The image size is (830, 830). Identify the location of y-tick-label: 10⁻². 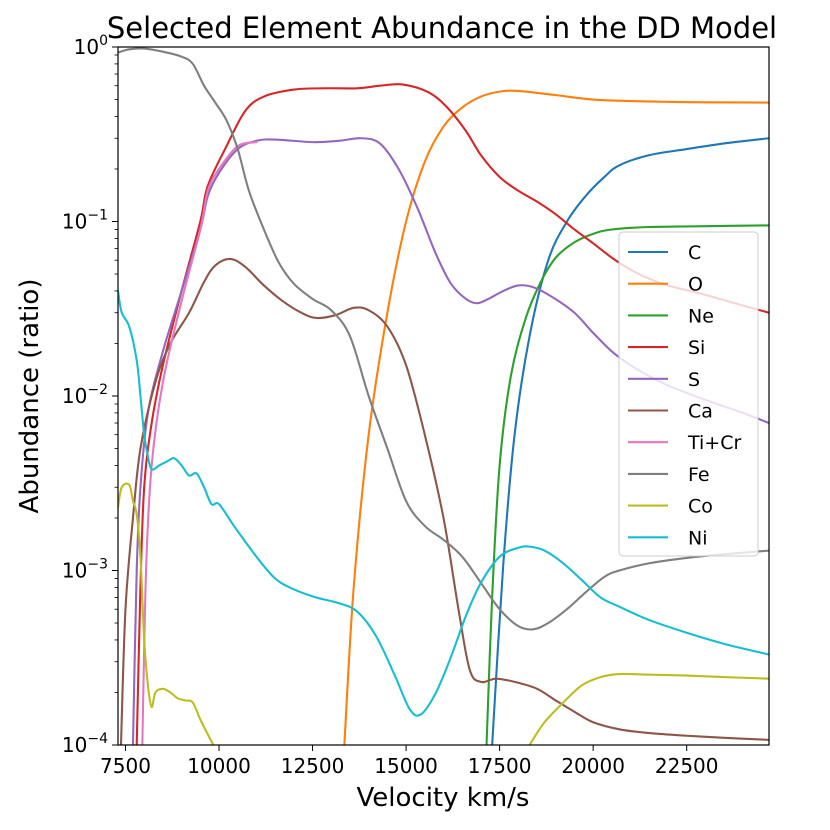
(85, 395).